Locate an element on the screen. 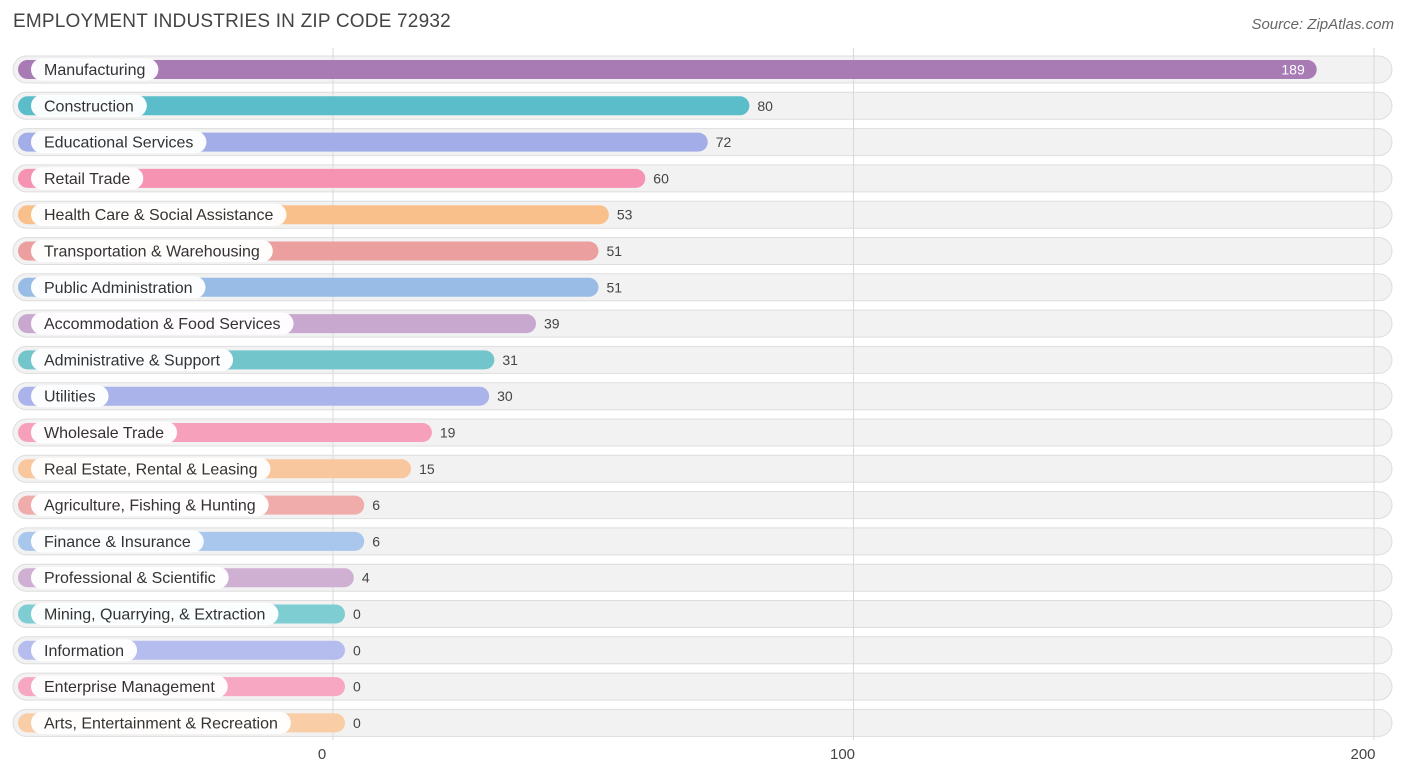 The height and width of the screenshot is (777, 1406). value-label: 15 is located at coordinates (427, 469).